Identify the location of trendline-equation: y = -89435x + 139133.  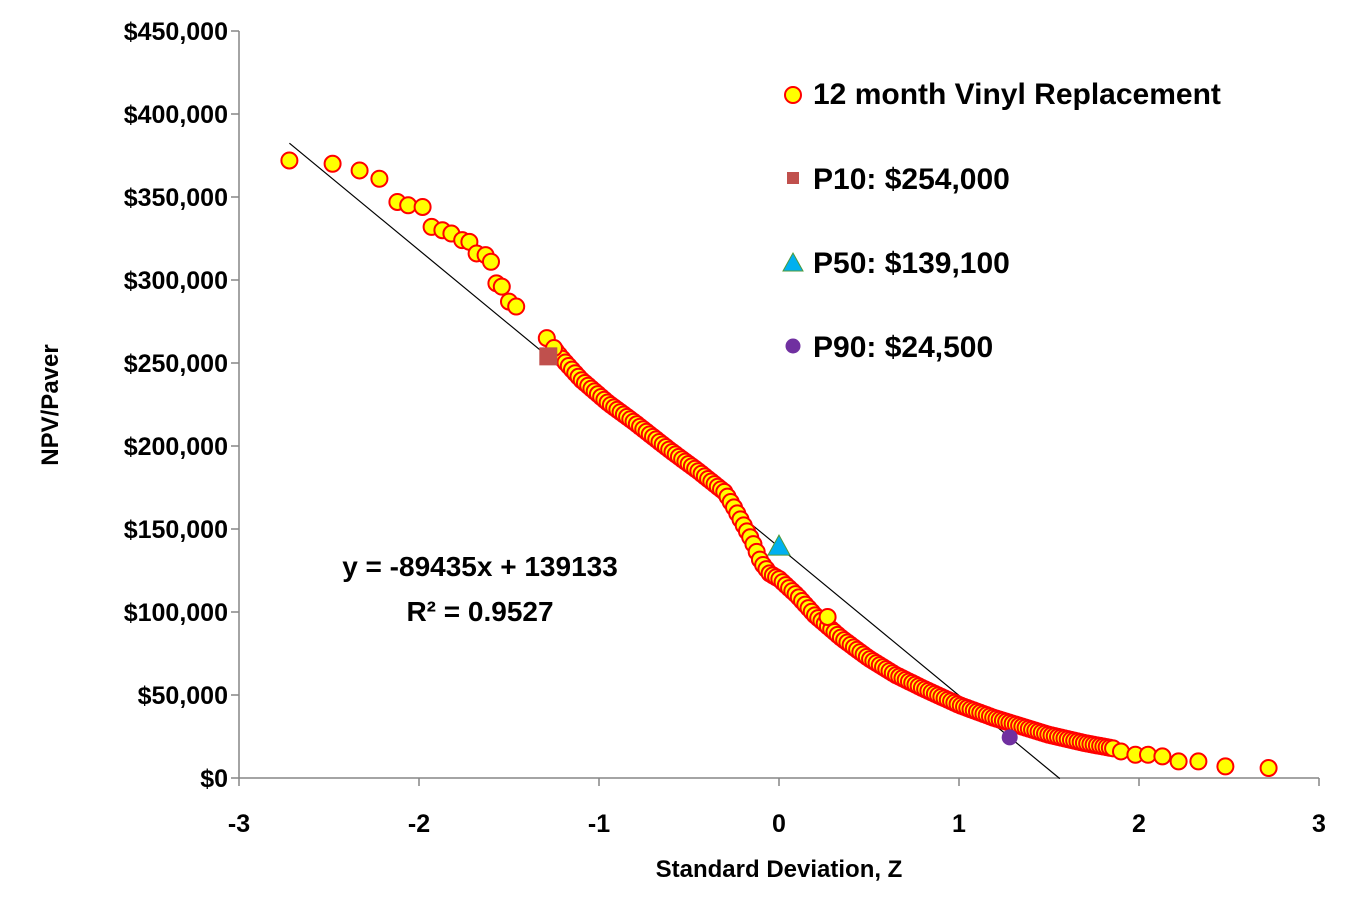
(480, 566).